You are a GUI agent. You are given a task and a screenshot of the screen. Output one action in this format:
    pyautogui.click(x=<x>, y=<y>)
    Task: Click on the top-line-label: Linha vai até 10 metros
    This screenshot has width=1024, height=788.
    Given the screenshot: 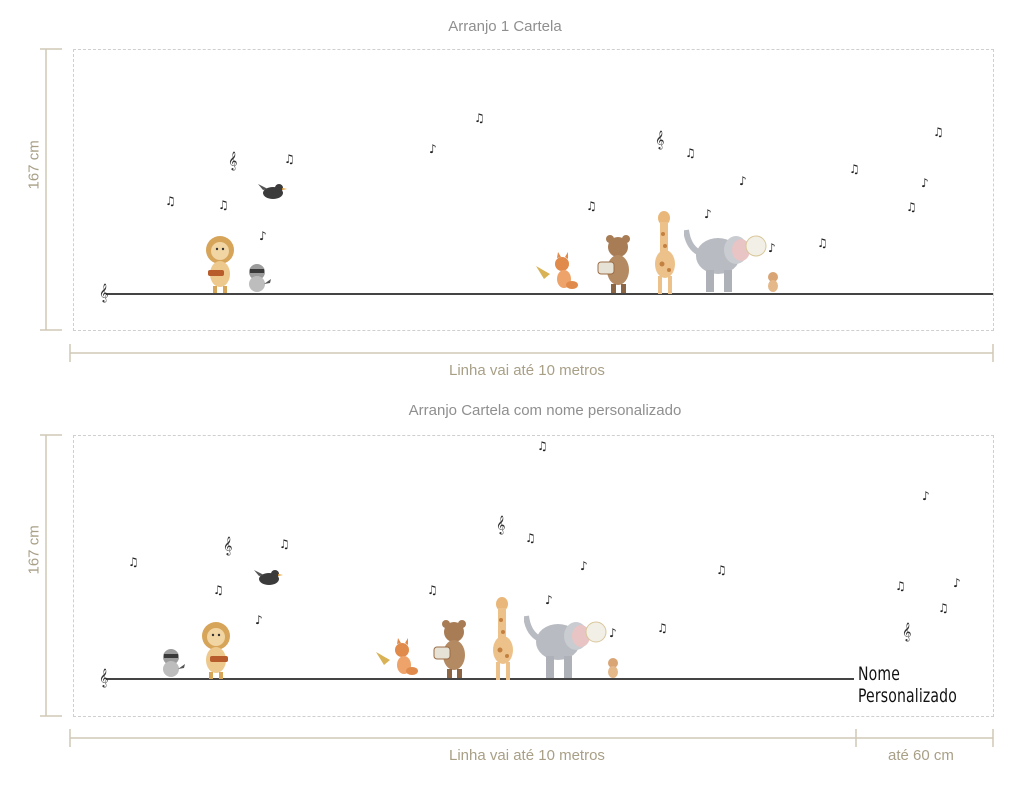 What is the action you would take?
    pyautogui.click(x=527, y=370)
    